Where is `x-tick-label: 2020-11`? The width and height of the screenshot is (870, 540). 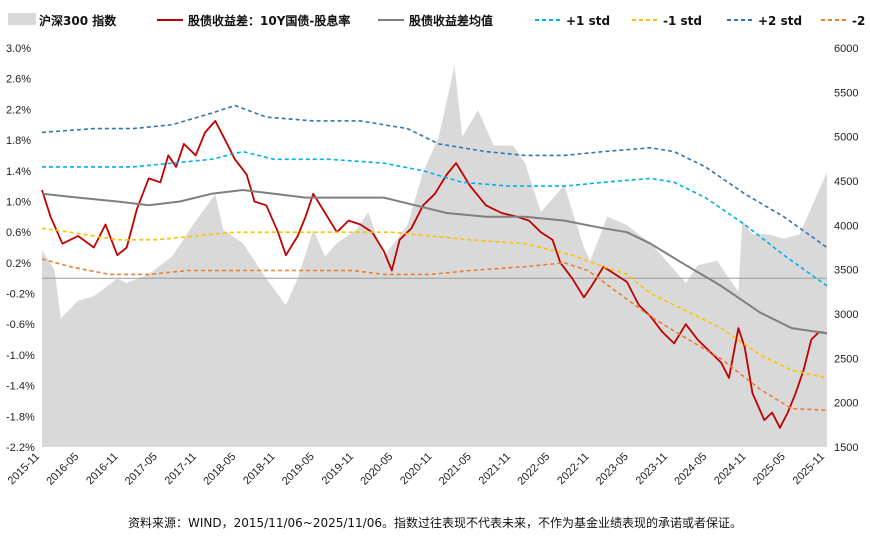 x-tick-label: 2020-11 is located at coordinates (416, 469).